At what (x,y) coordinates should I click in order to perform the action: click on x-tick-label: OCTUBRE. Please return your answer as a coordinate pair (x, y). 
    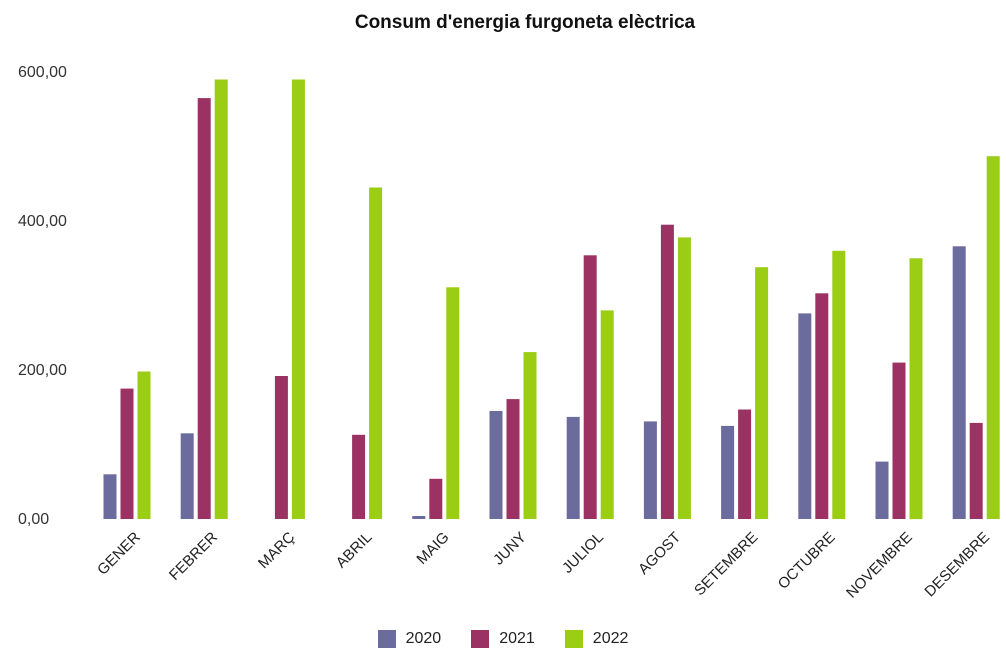
    Looking at the image, I should click on (807, 561).